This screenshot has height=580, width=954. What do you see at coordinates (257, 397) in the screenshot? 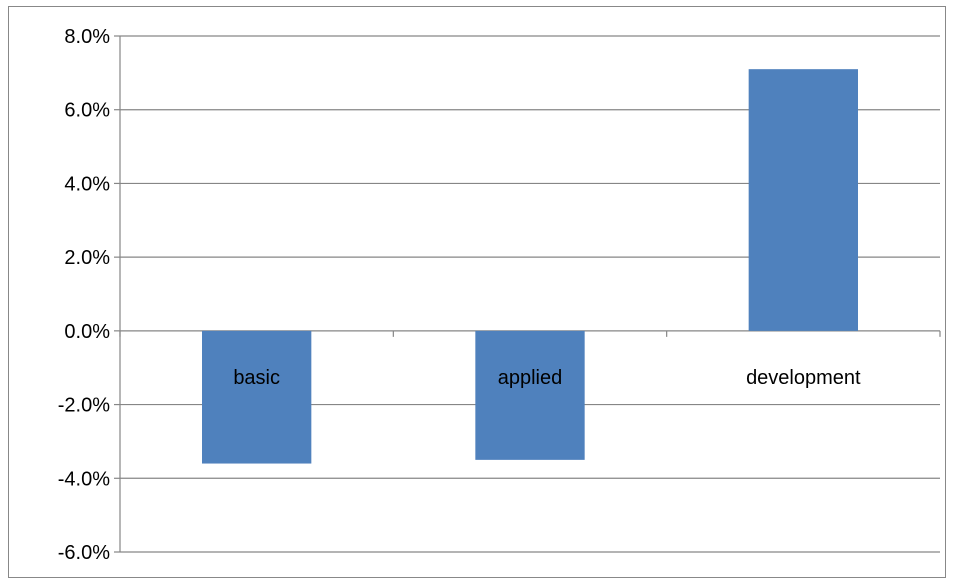
I see `bar-basic` at bounding box center [257, 397].